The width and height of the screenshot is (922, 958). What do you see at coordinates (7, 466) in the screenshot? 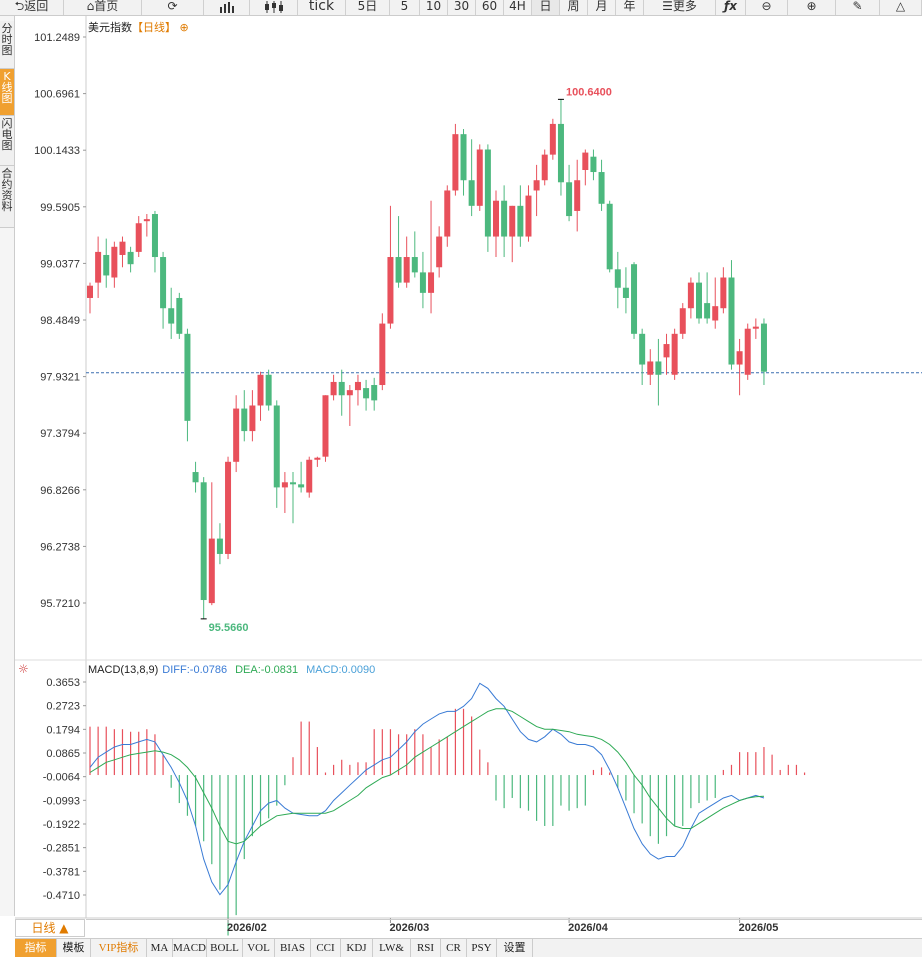
I see `left-tab-bar: 分时图 K线图 闪电图 合约资料` at bounding box center [7, 466].